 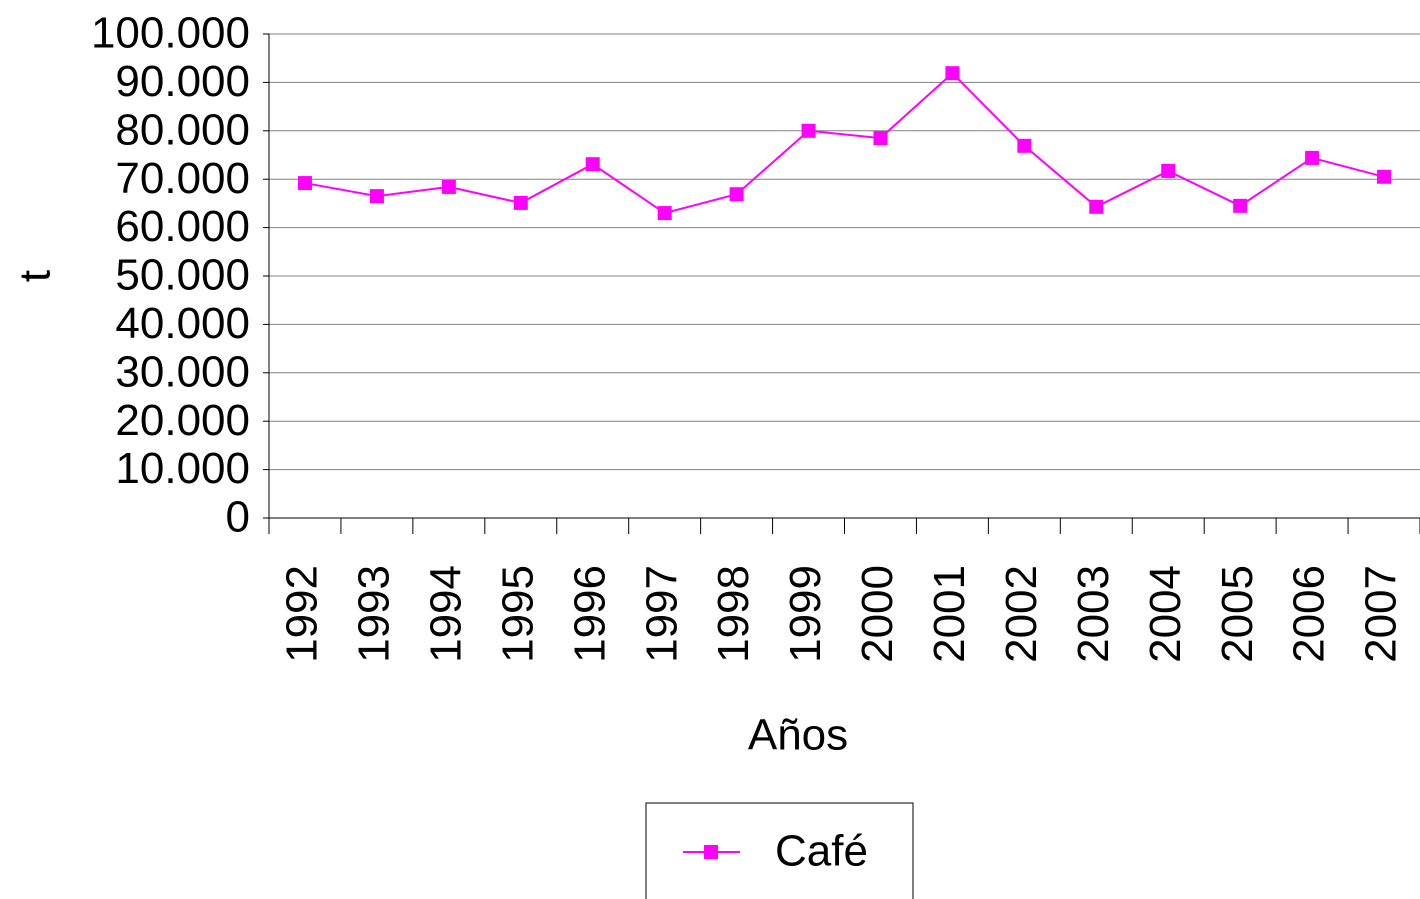 I want to click on y-tick-label: 20.000, so click(x=182, y=420).